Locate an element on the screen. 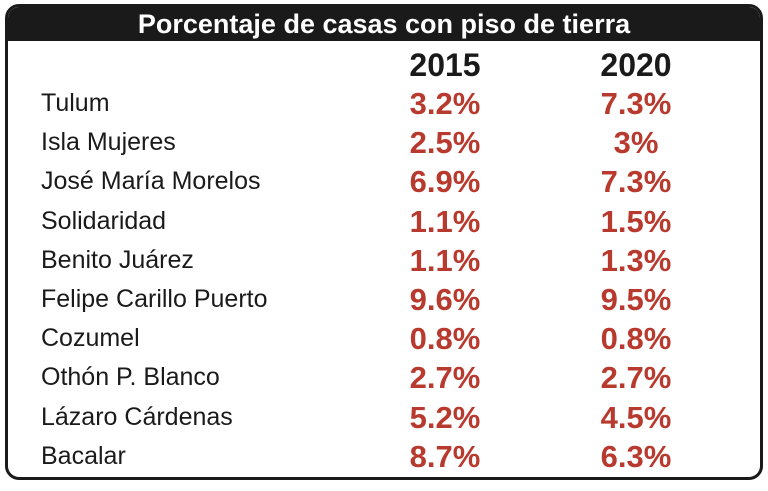  value-2015: 0.8% is located at coordinates (445, 339).